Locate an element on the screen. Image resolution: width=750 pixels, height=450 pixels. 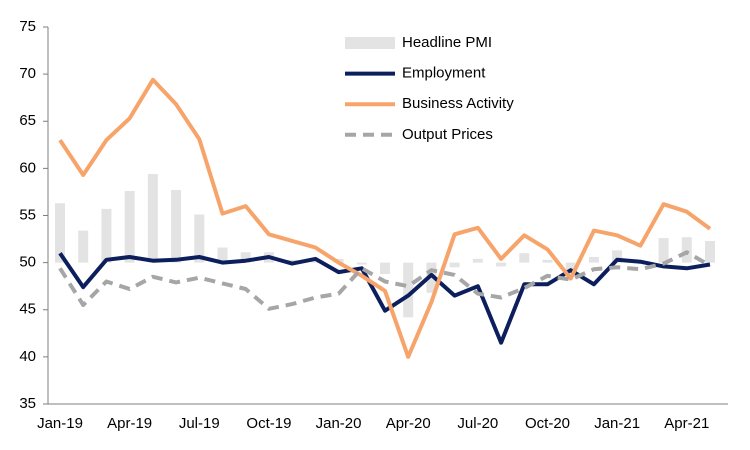
line-series is located at coordinates (384, 280).